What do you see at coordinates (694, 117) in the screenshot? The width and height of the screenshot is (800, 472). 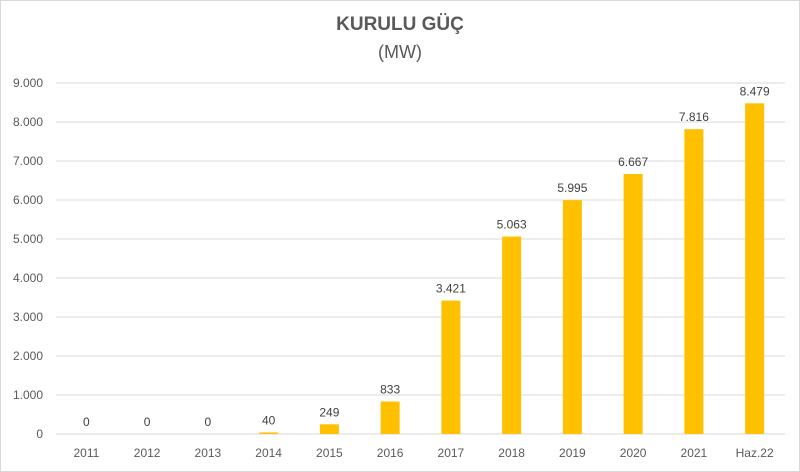 I see `data-label: 7.816` at bounding box center [694, 117].